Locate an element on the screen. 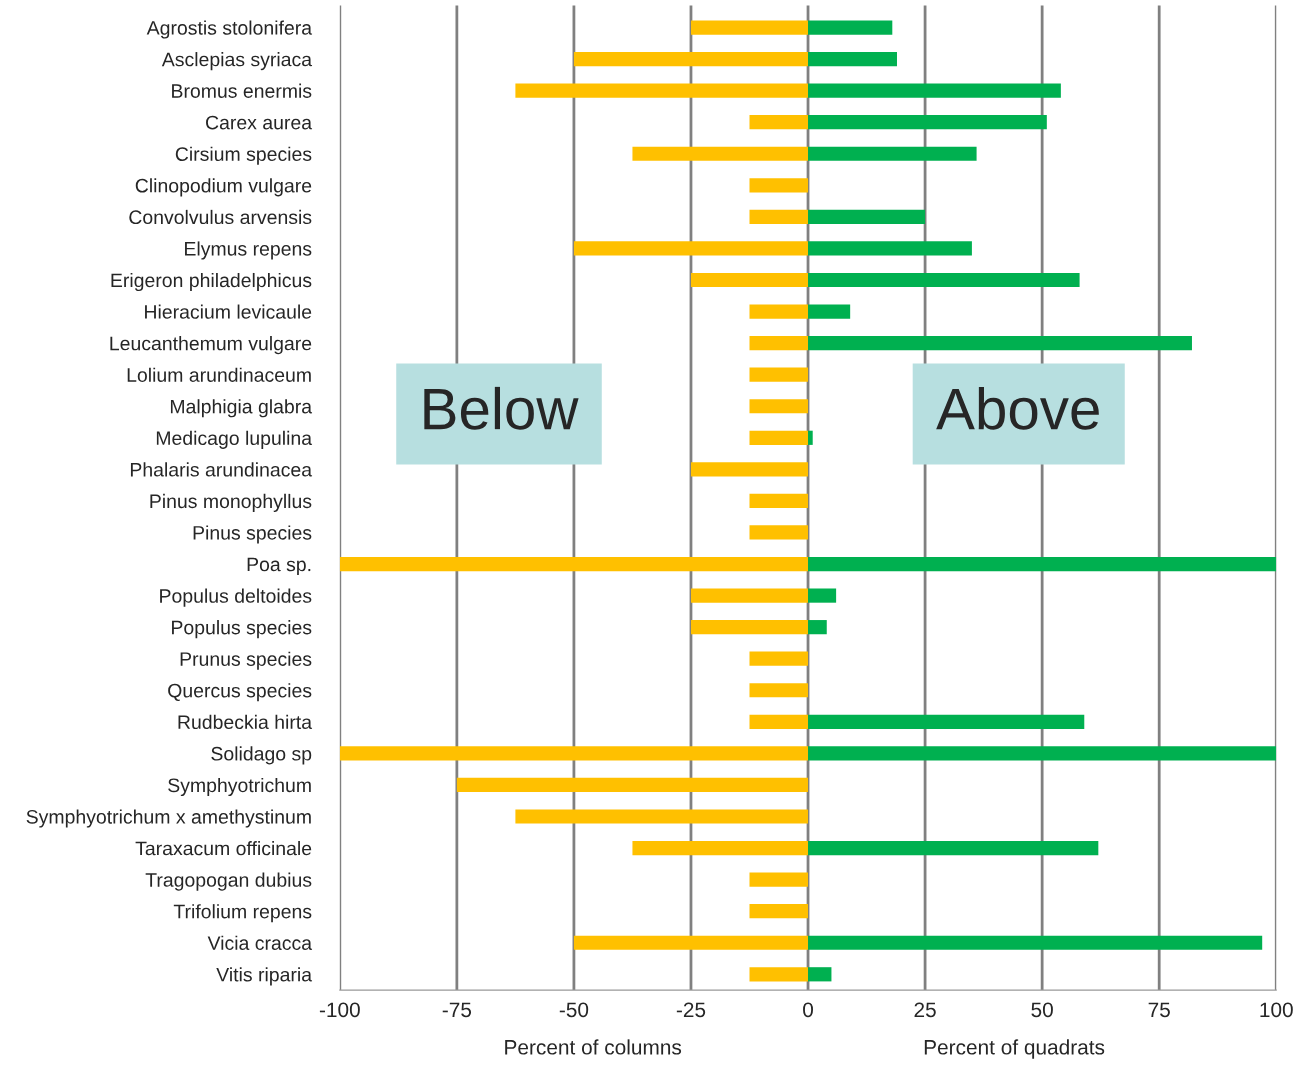  x-tick-label: -100 is located at coordinates (339, 1010).